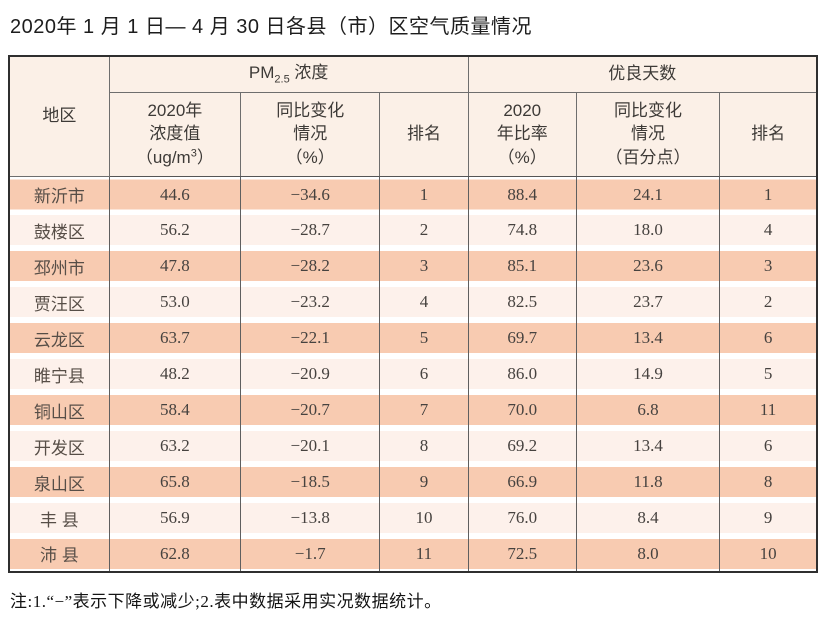  Describe the element at coordinates (768, 482) in the screenshot. I see `good-rank-cell: 8` at that location.